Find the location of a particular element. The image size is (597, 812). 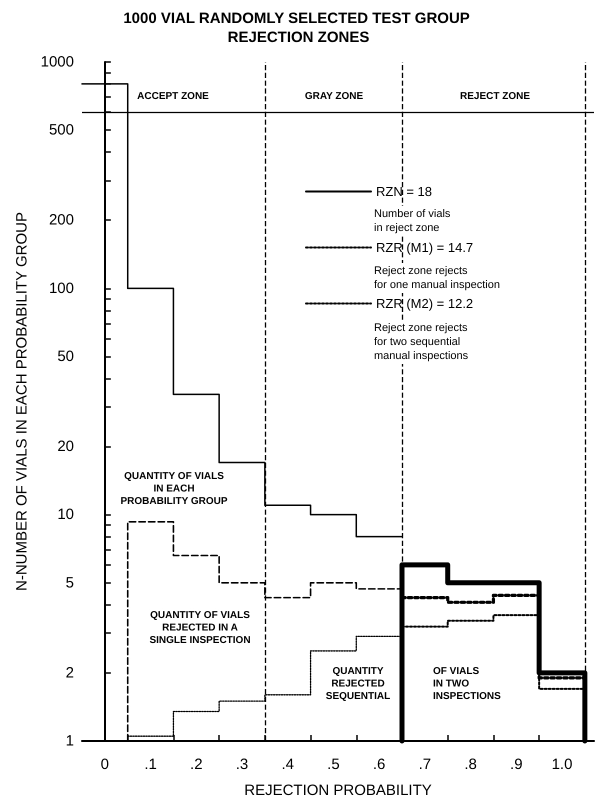

y-tick-label: 200 is located at coordinates (61, 220).